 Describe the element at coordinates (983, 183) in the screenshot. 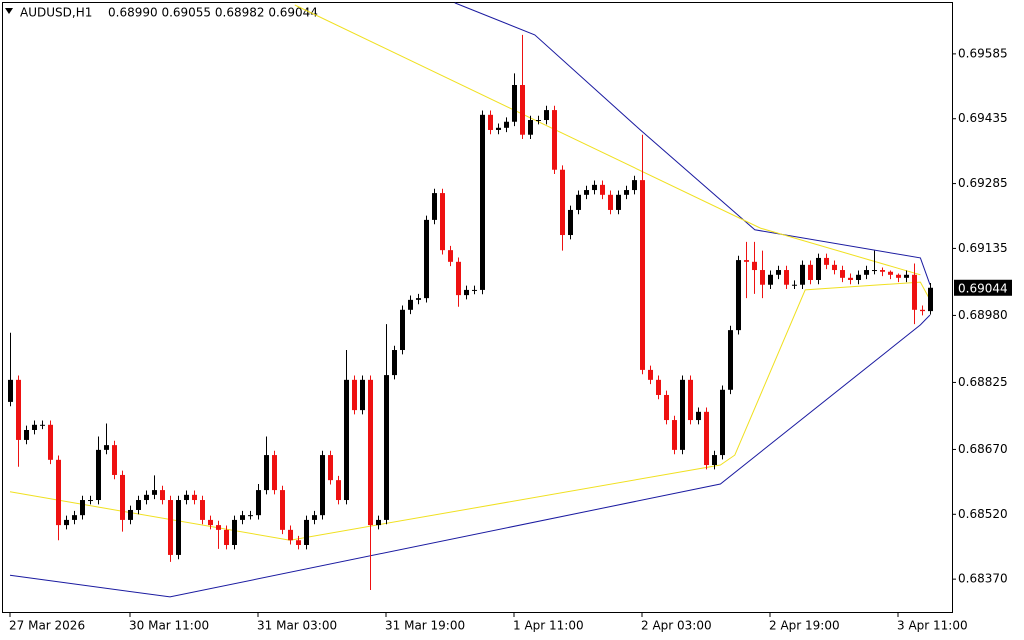

I see `y-tick-label: 0.69285` at that location.